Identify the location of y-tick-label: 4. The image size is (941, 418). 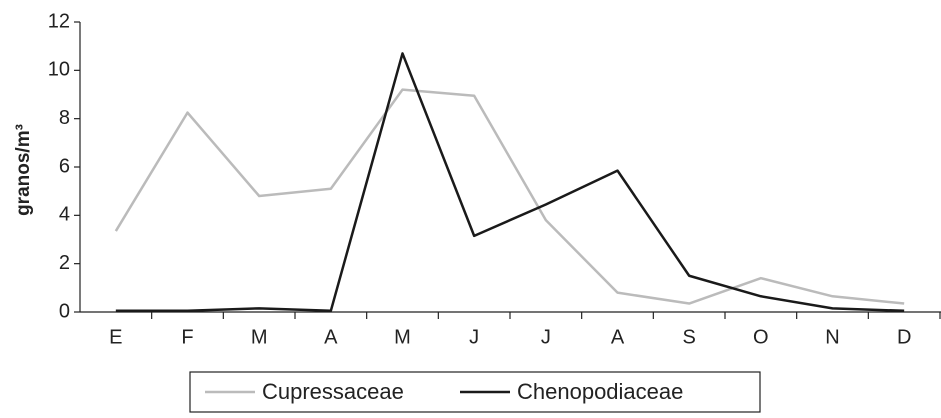
(64, 215).